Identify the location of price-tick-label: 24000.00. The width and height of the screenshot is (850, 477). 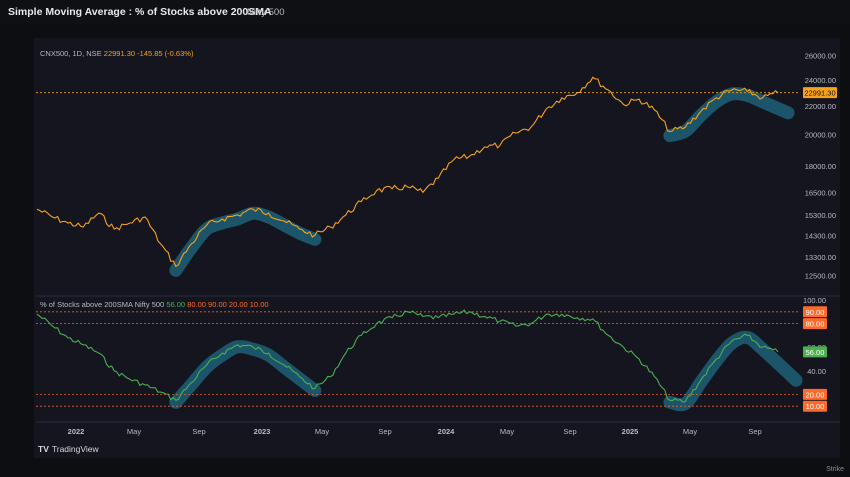
(820, 80).